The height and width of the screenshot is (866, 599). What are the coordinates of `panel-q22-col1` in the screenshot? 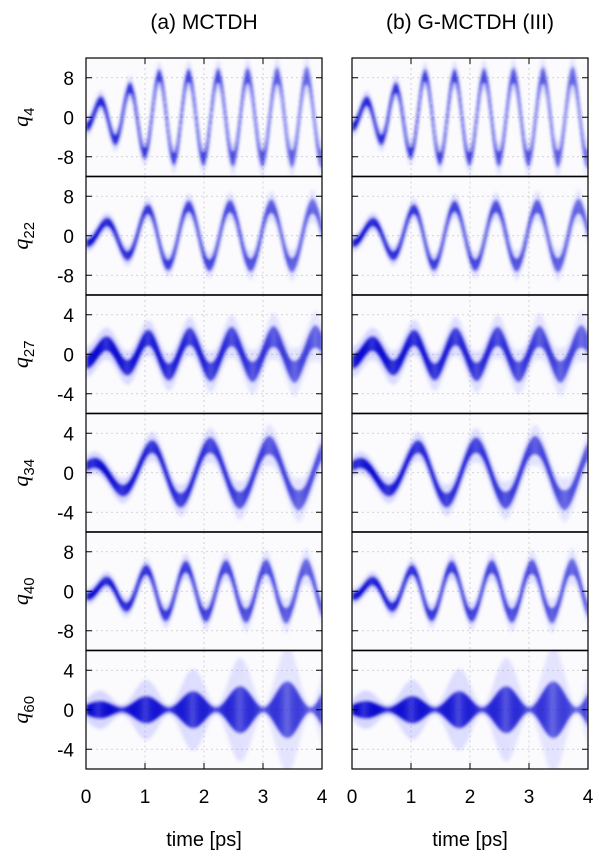 It's located at (470, 236).